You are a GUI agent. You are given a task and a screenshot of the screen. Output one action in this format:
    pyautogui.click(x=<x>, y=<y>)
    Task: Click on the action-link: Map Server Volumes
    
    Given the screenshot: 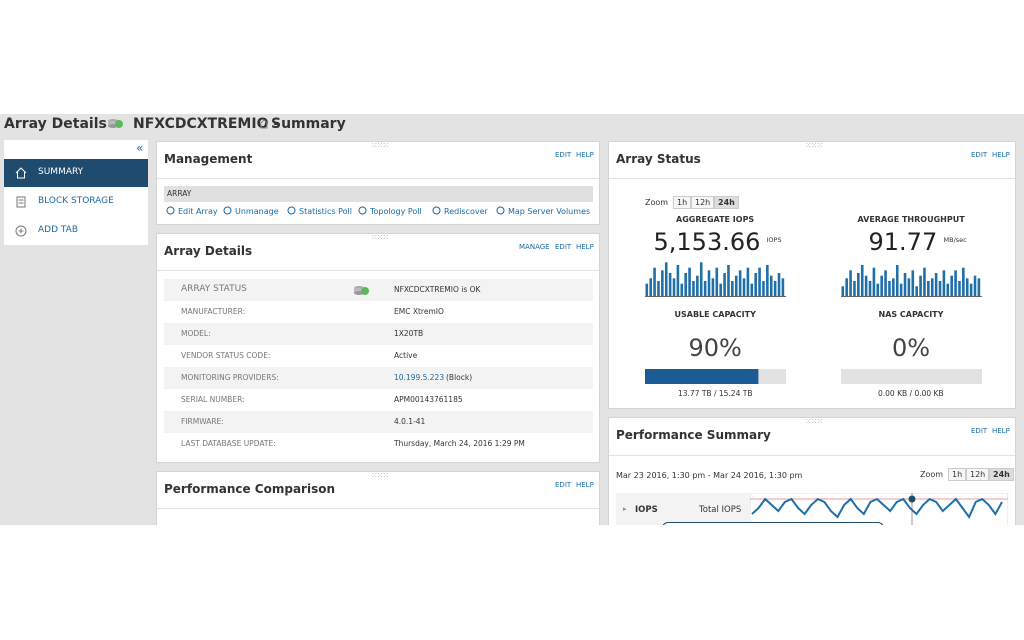 What is the action you would take?
    pyautogui.click(x=549, y=211)
    